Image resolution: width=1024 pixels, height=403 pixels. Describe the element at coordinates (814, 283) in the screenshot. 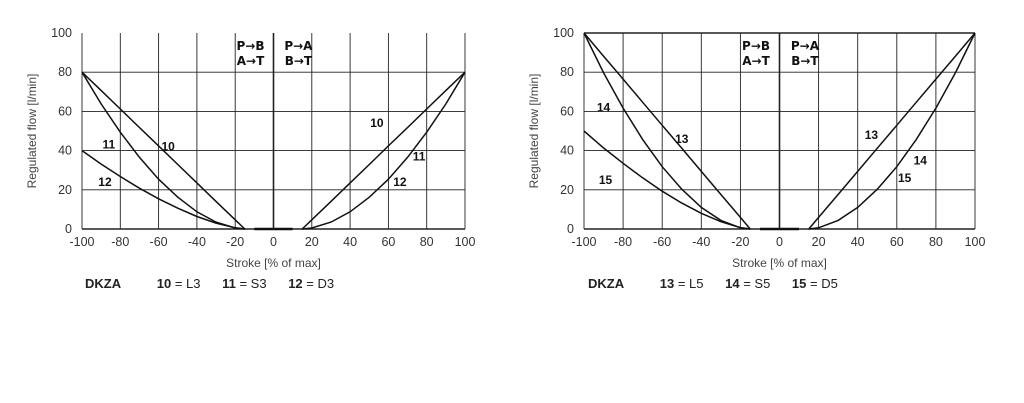

I see `legend-item: 15 = D5` at that location.